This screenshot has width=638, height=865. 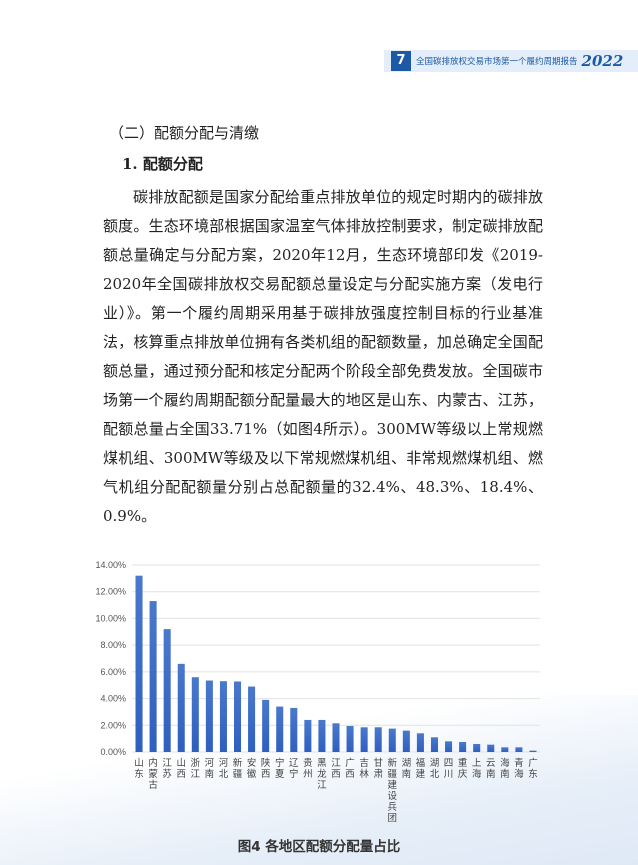 What do you see at coordinates (308, 768) in the screenshot?
I see `x-tick-label: 贵州` at bounding box center [308, 768].